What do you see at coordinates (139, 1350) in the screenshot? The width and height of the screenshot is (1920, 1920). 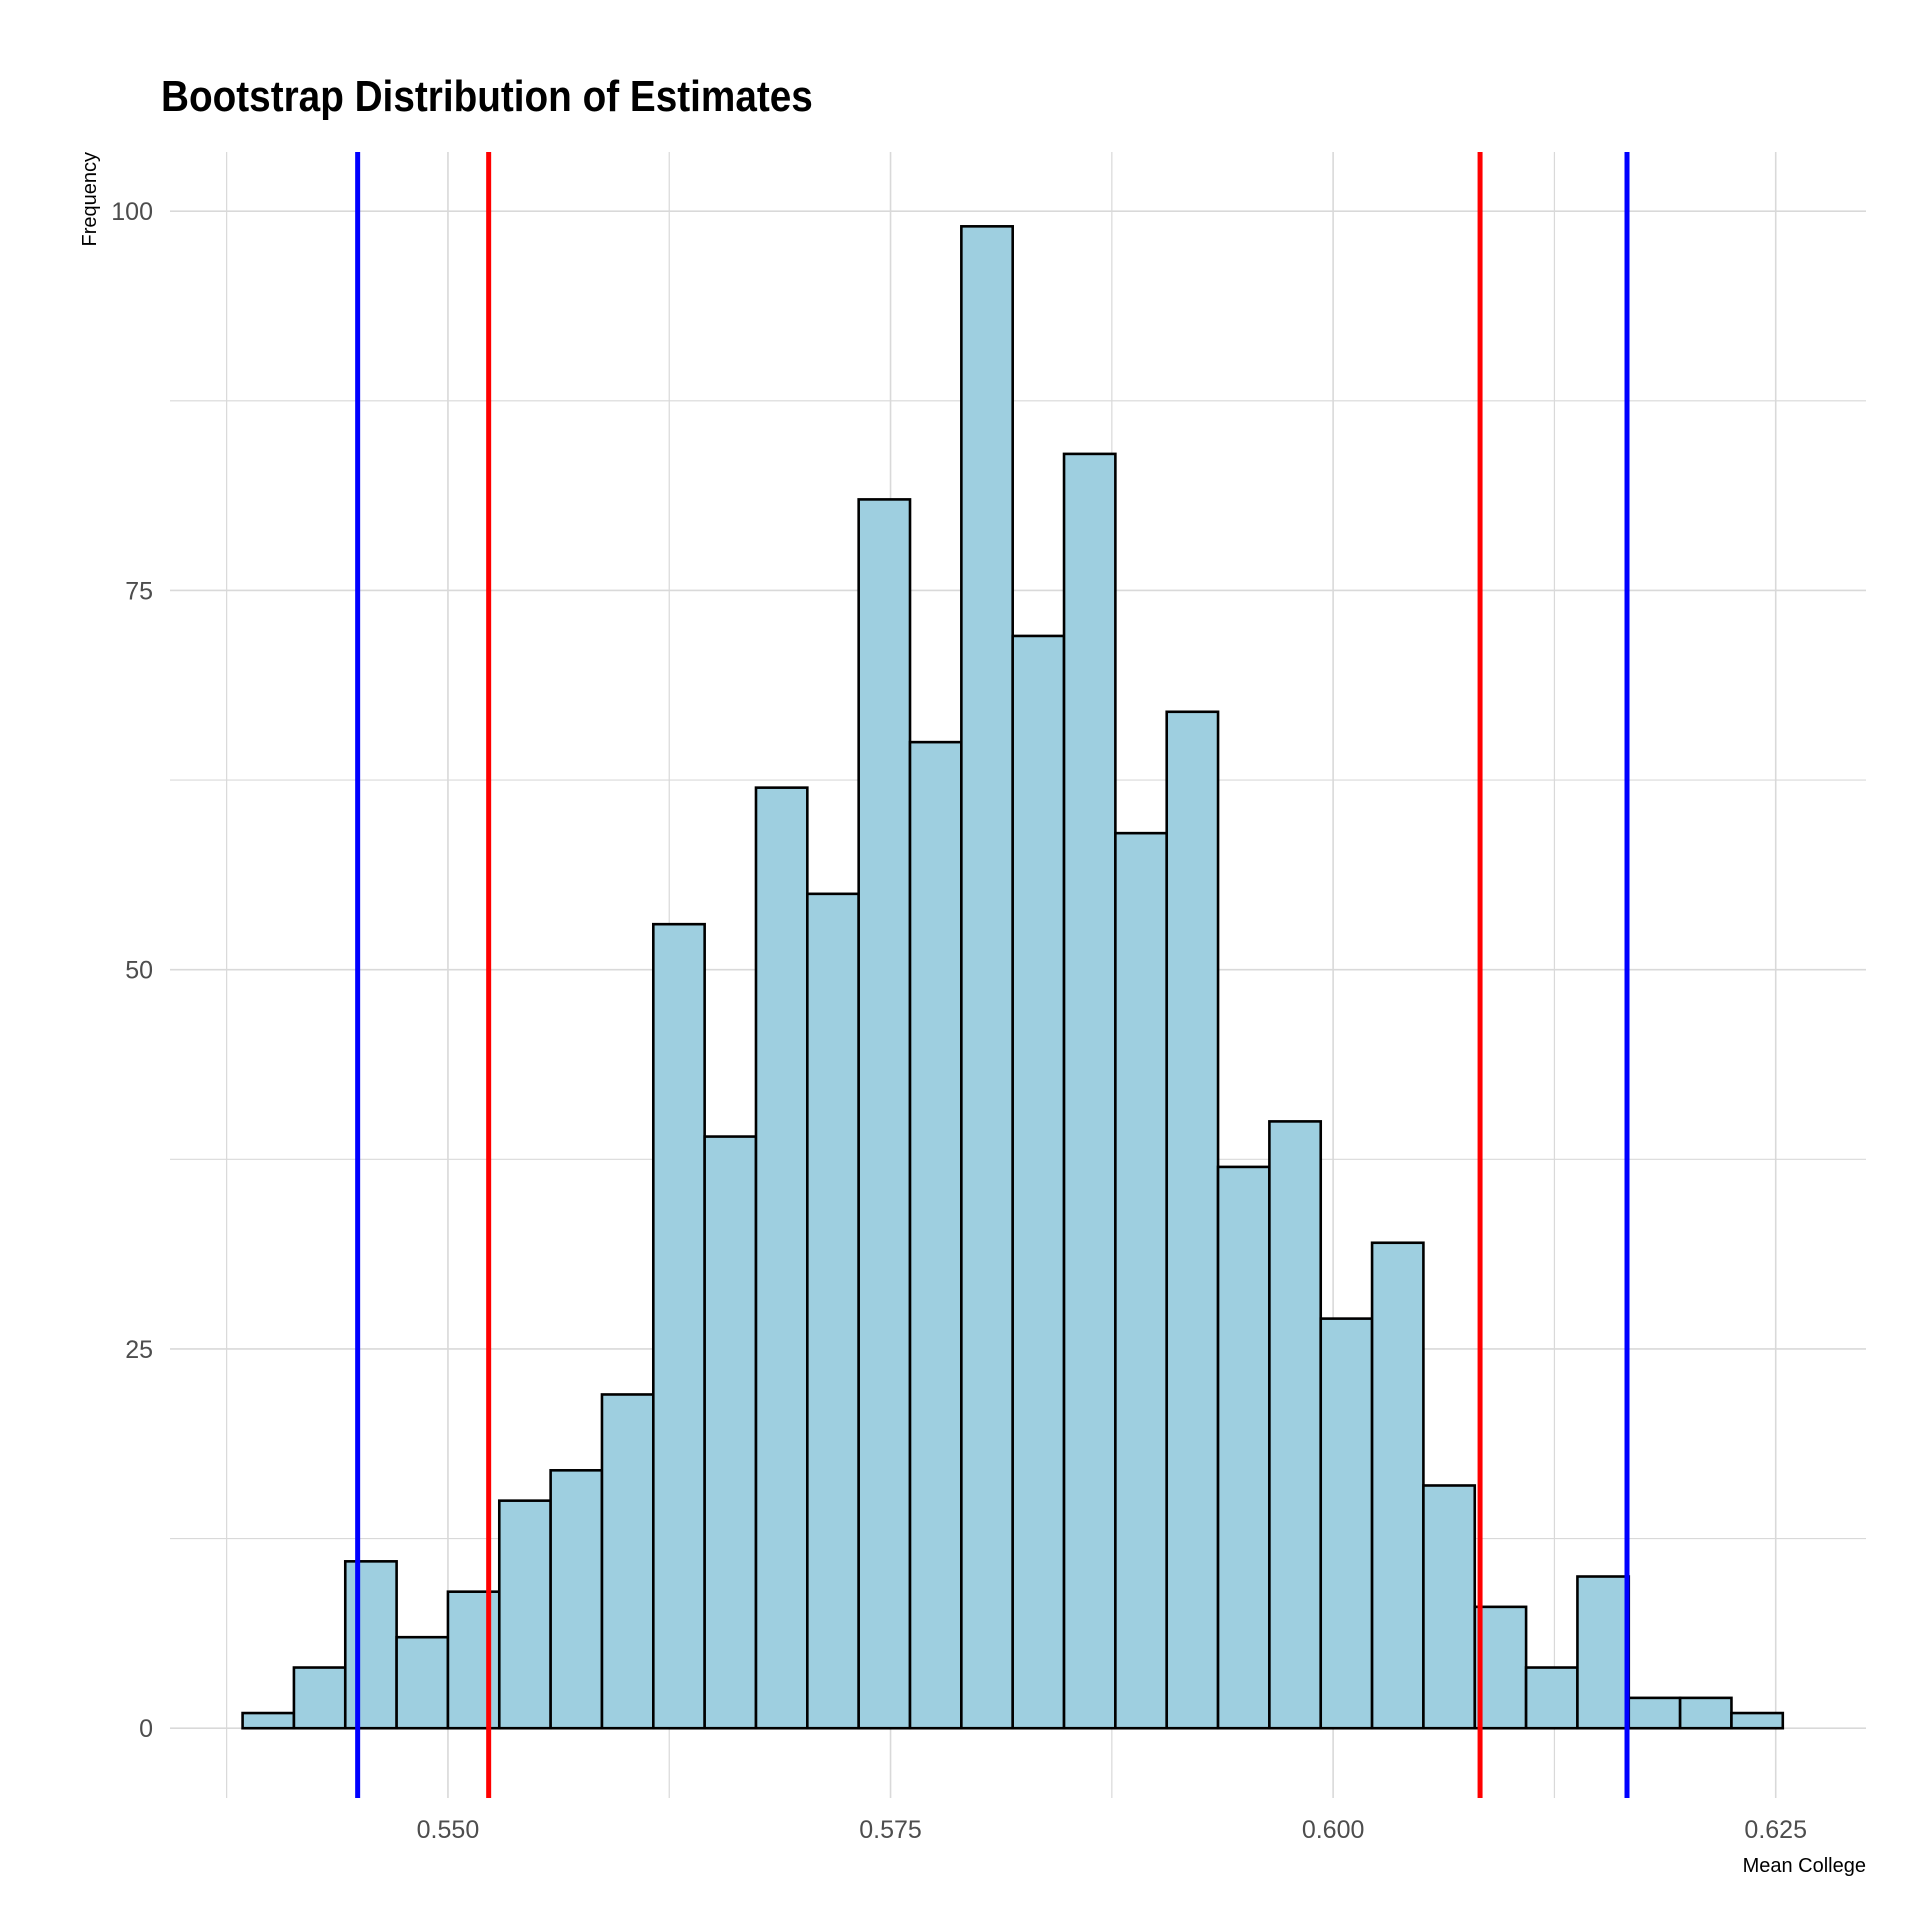 I see `y-tick-label: 25` at bounding box center [139, 1350].